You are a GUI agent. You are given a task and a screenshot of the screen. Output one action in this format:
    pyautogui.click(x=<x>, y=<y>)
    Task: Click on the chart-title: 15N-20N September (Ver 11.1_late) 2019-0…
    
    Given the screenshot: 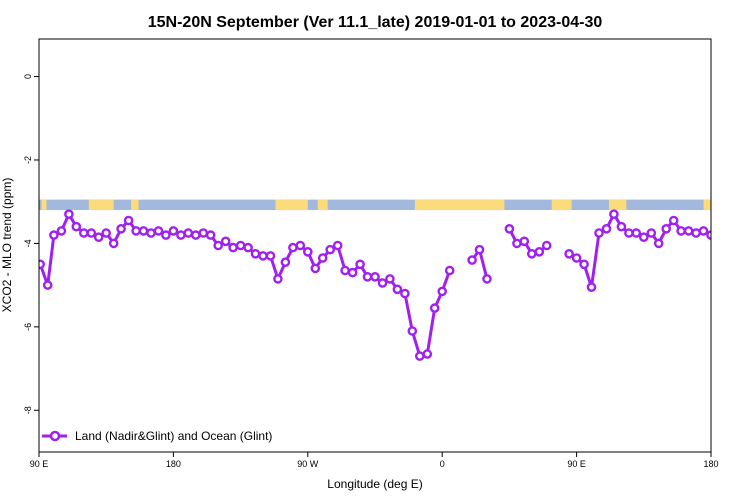 What is the action you would take?
    pyautogui.click(x=375, y=22)
    